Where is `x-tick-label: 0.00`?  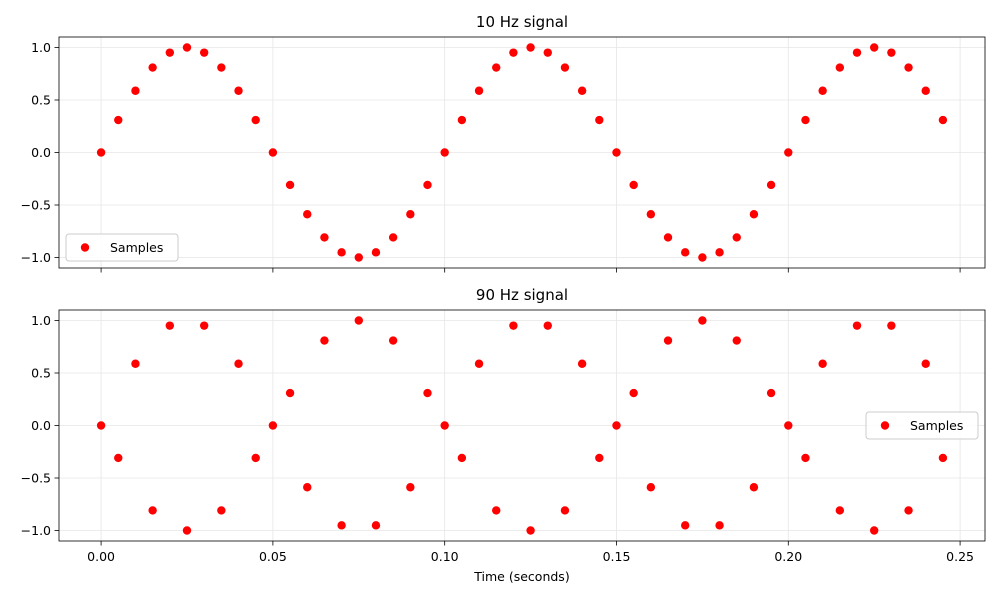 x-tick-label: 0.00 is located at coordinates (101, 556).